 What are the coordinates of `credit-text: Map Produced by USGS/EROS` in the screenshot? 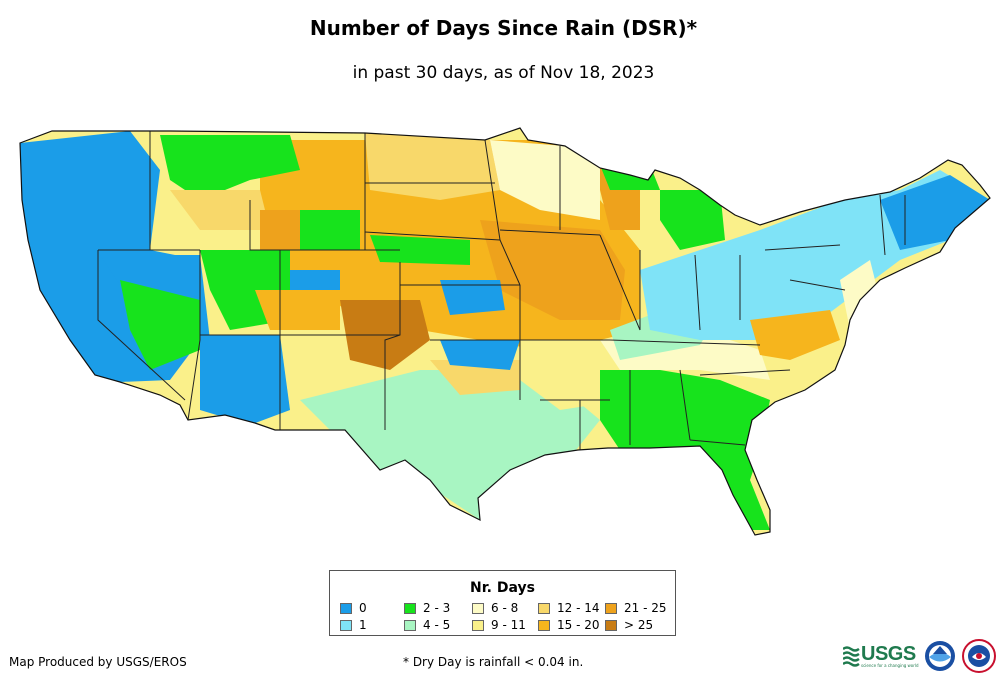 It's located at (98, 662).